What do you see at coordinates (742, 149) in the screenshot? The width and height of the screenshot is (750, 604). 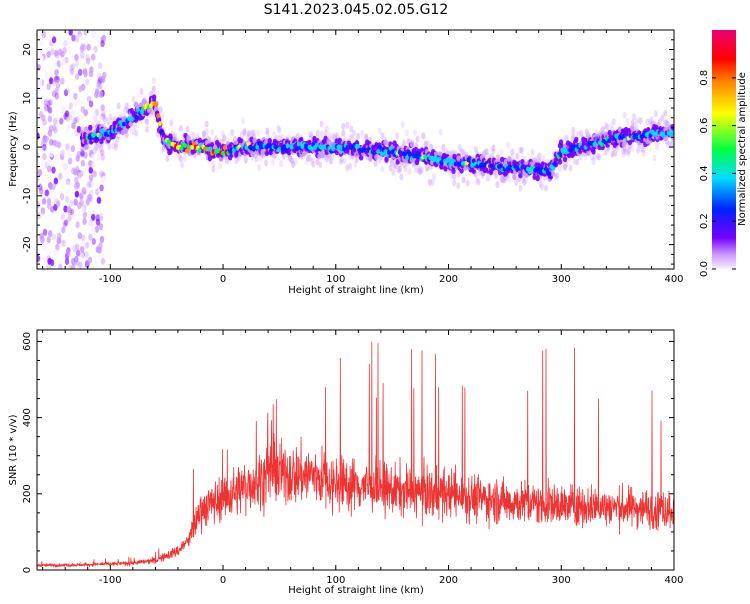 I see `colorbar-label: Normalized spectral amplitude` at bounding box center [742, 149].